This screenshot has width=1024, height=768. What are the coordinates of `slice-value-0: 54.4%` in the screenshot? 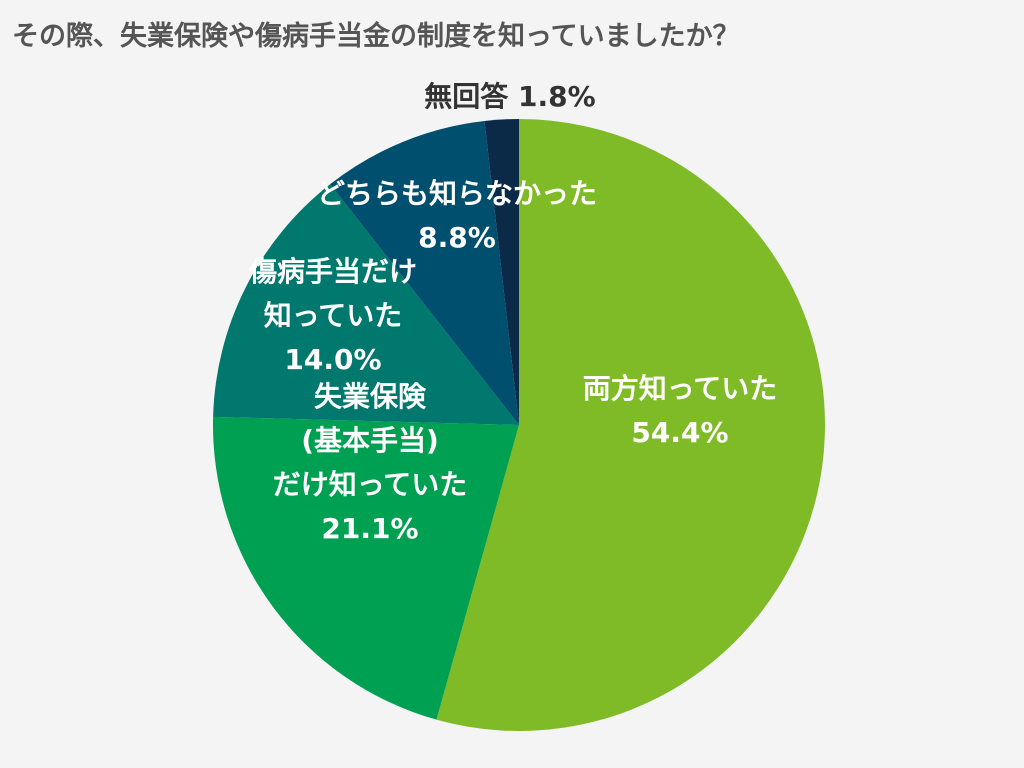 It's located at (679, 432).